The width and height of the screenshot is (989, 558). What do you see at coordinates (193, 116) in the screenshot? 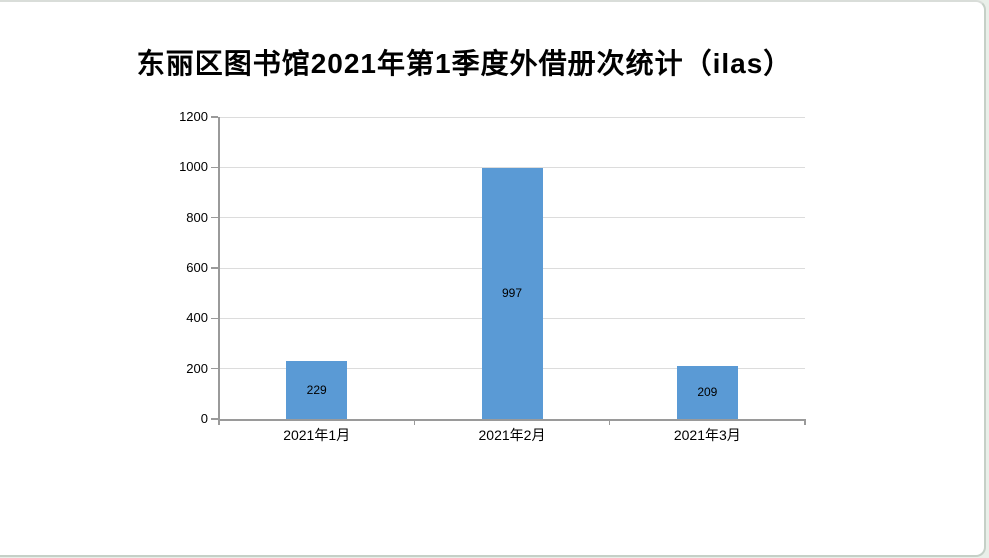
I see `y-axis-tick-label: 1200` at bounding box center [193, 116].